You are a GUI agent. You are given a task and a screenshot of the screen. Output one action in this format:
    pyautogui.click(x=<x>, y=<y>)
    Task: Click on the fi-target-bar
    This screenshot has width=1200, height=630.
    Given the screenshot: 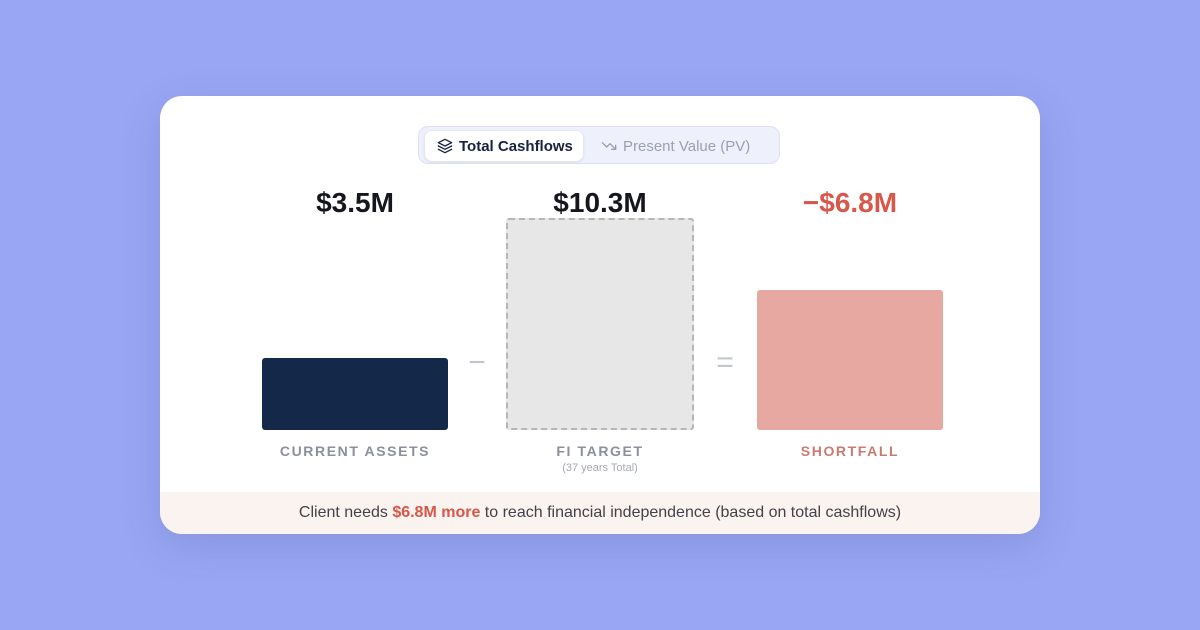 What is the action you would take?
    pyautogui.click(x=600, y=324)
    